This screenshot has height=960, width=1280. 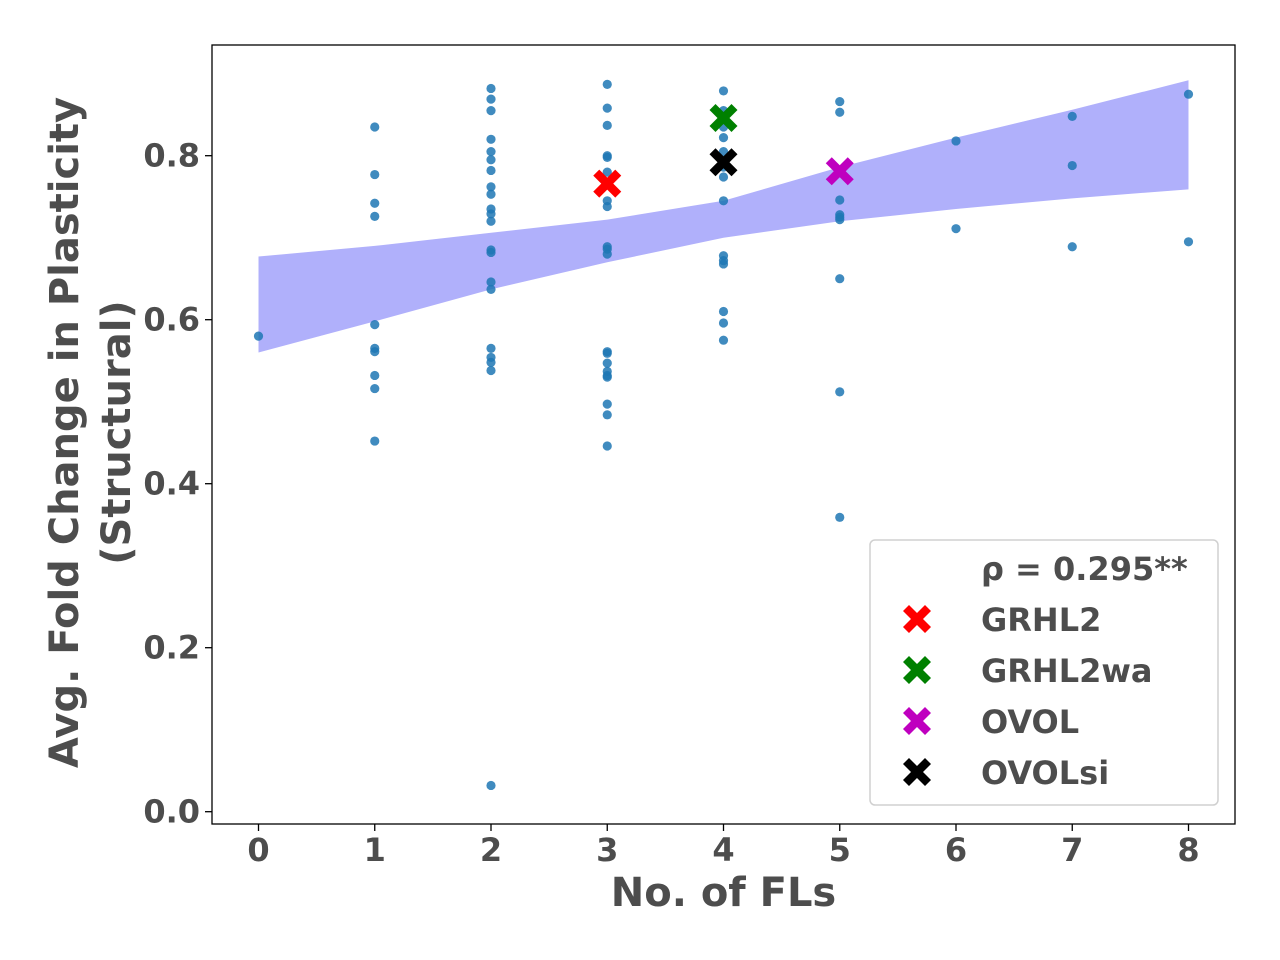 I want to click on x-tick-label-5: 5, so click(x=840, y=850).